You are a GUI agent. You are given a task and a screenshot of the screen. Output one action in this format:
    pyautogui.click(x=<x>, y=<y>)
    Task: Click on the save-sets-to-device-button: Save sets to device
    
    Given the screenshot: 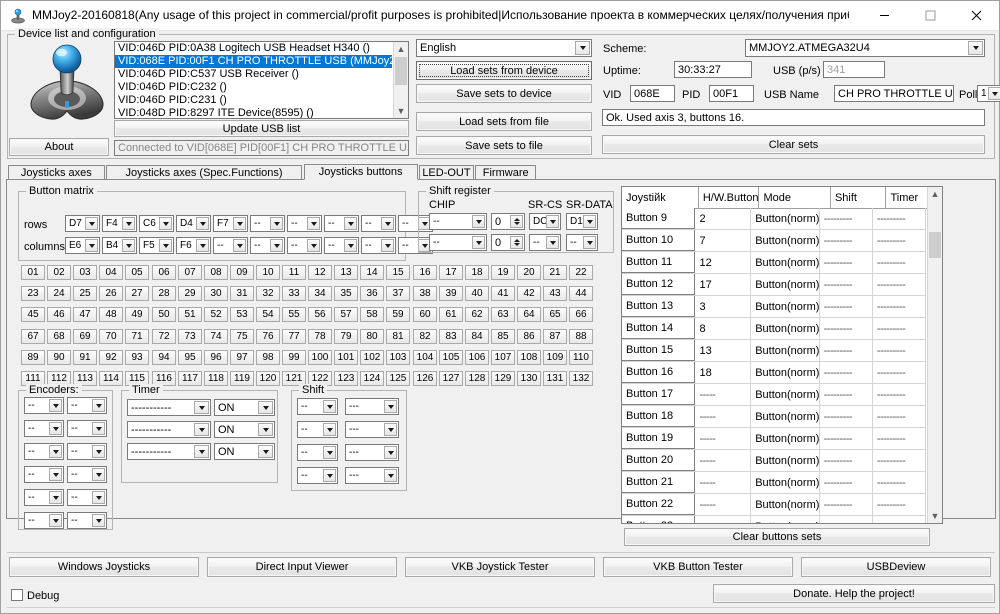 What is the action you would take?
    pyautogui.click(x=504, y=93)
    